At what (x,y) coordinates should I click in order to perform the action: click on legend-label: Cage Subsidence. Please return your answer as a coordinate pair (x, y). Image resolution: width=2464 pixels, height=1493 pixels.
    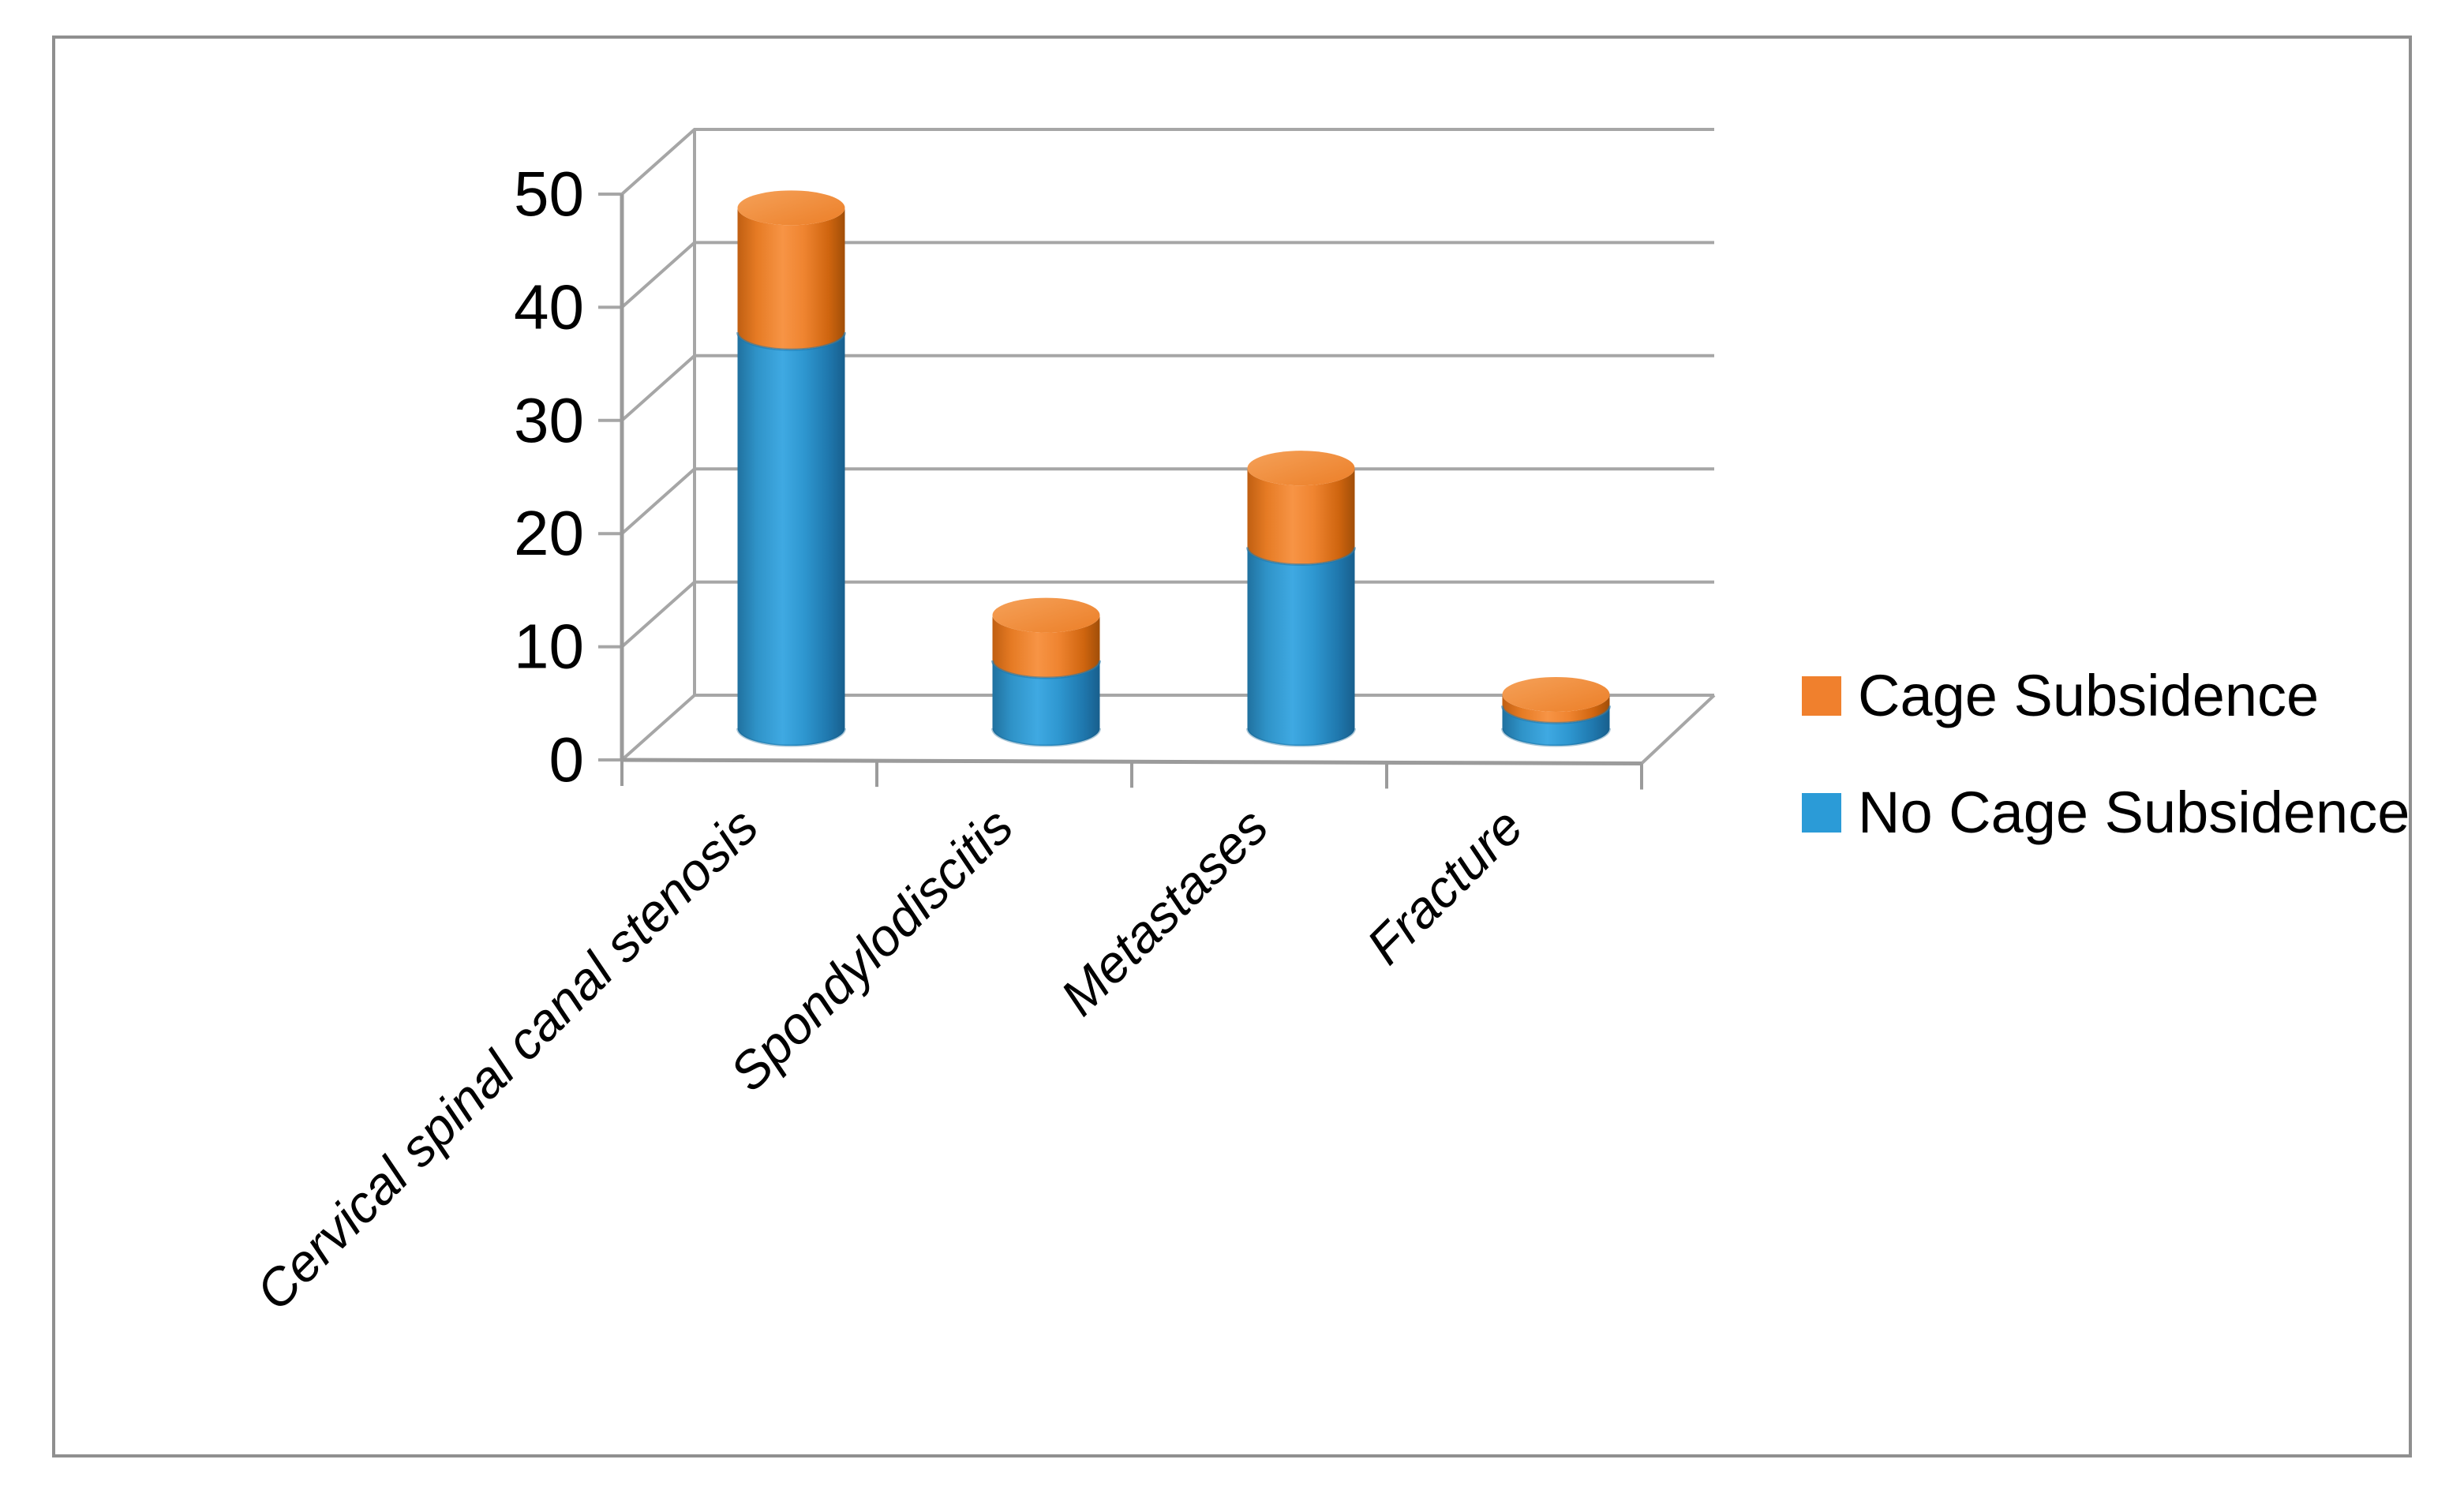
    Looking at the image, I should click on (2089, 695).